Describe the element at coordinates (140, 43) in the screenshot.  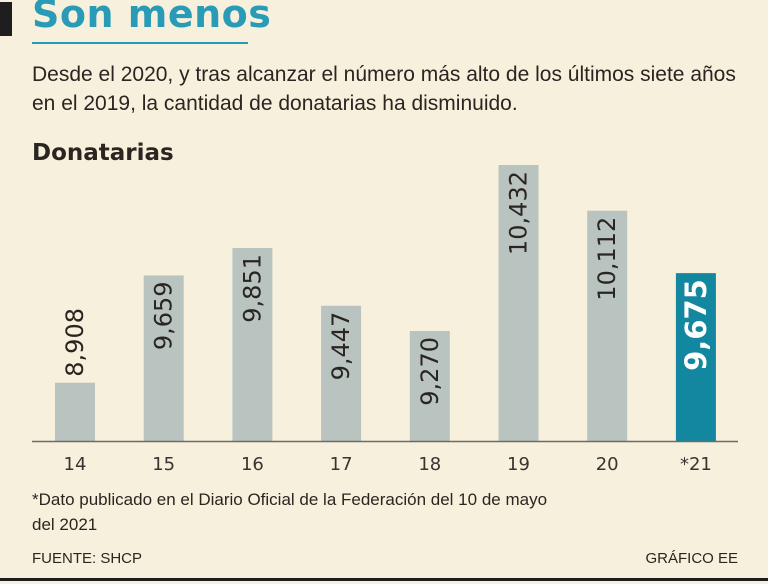
I see `title-underline` at that location.